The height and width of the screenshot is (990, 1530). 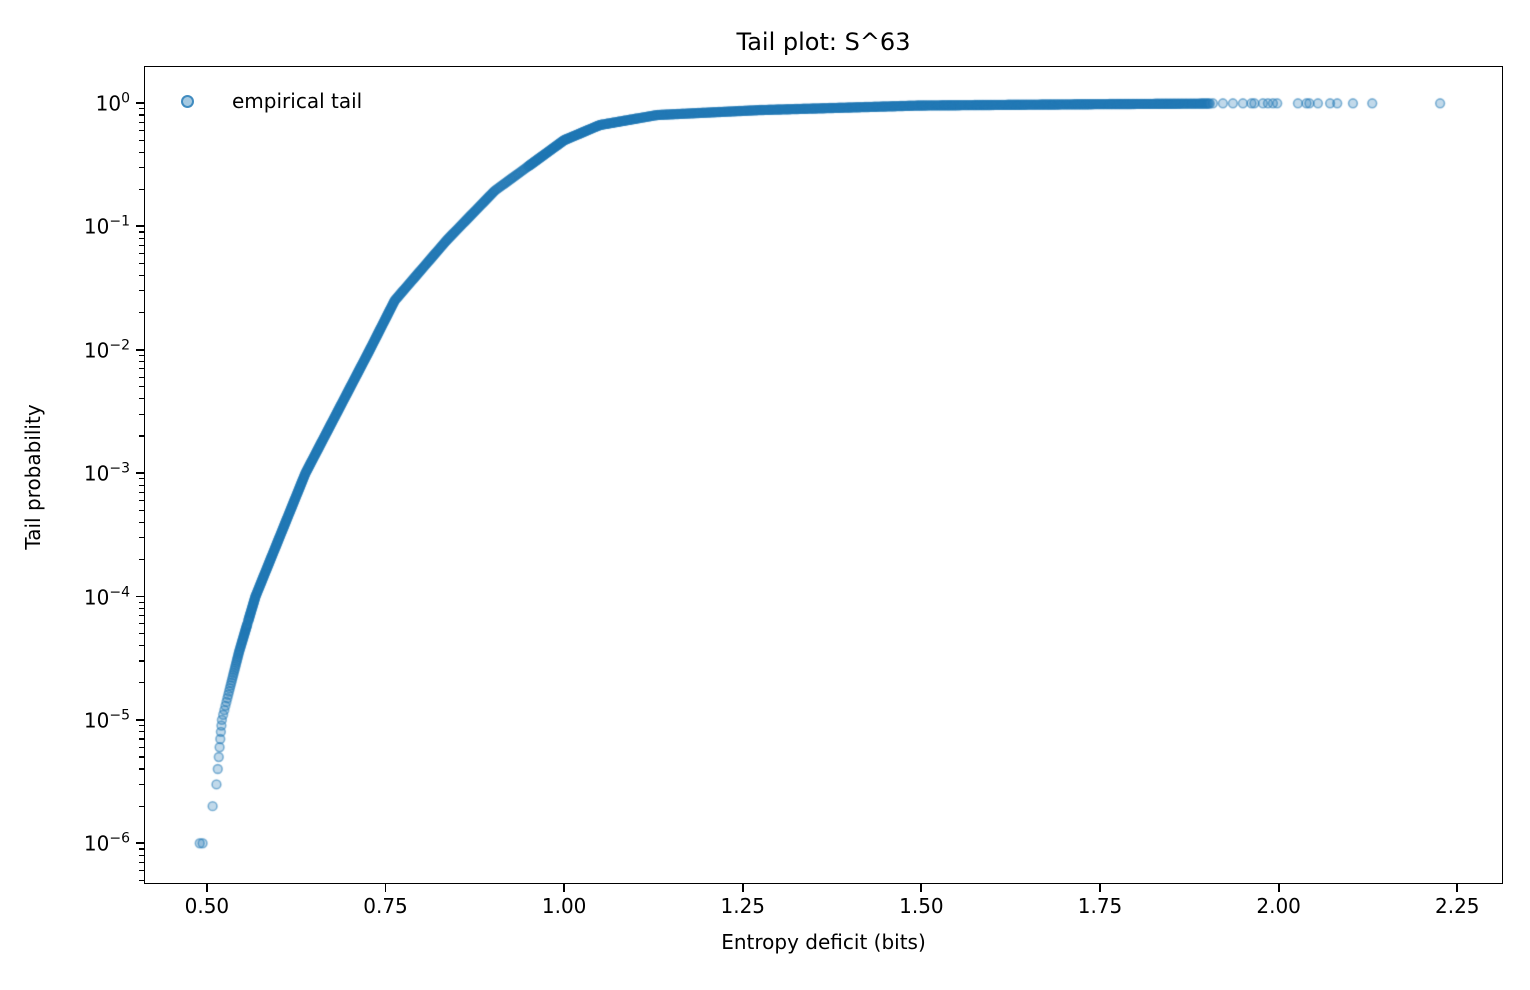 I want to click on y-tick-label: 10⁰, so click(x=112, y=103).